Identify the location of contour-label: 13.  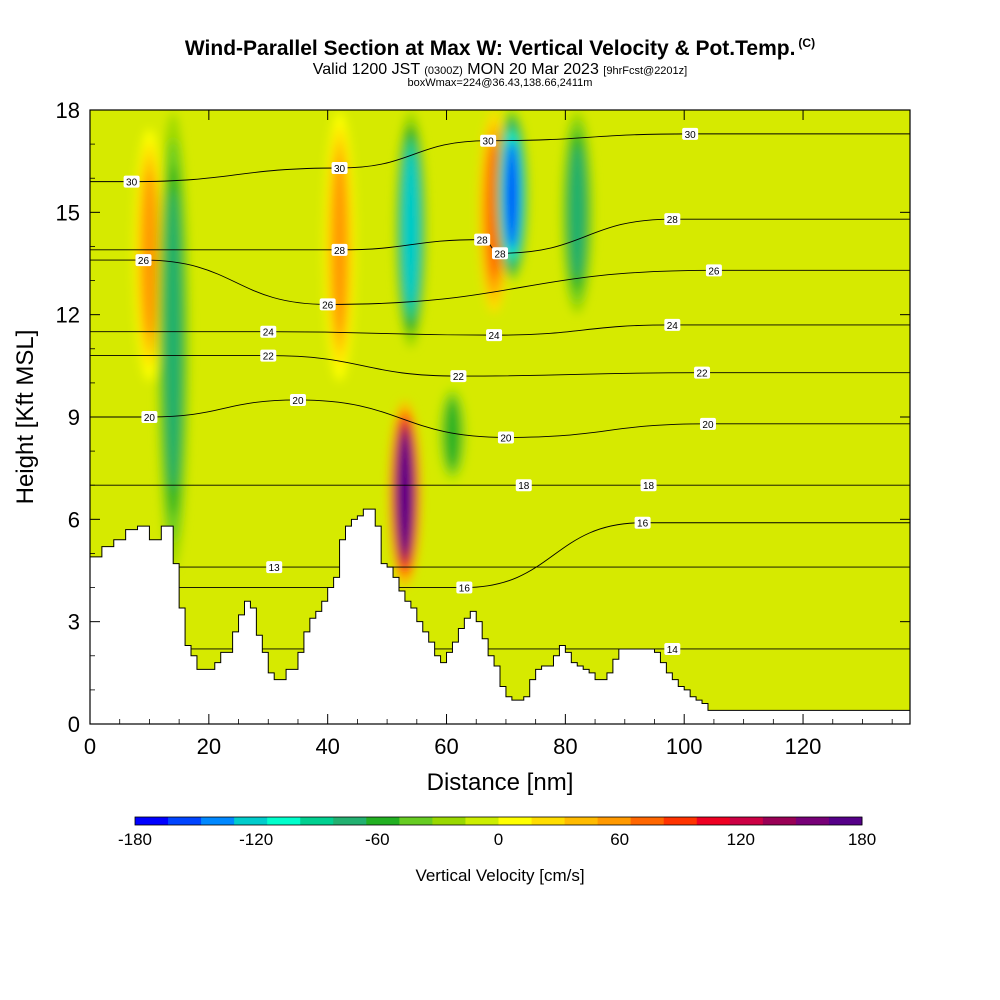
(274, 567).